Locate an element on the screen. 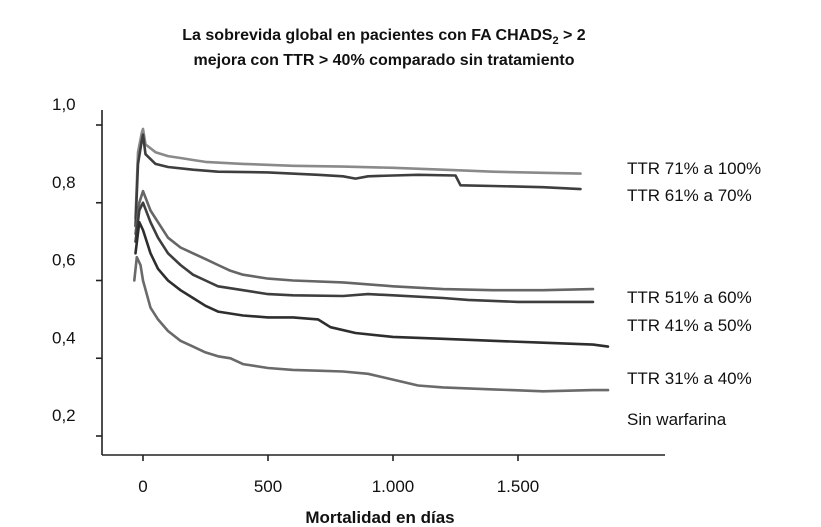 The width and height of the screenshot is (821, 527). y-tick-label: 0,4 is located at coordinates (64, 337).